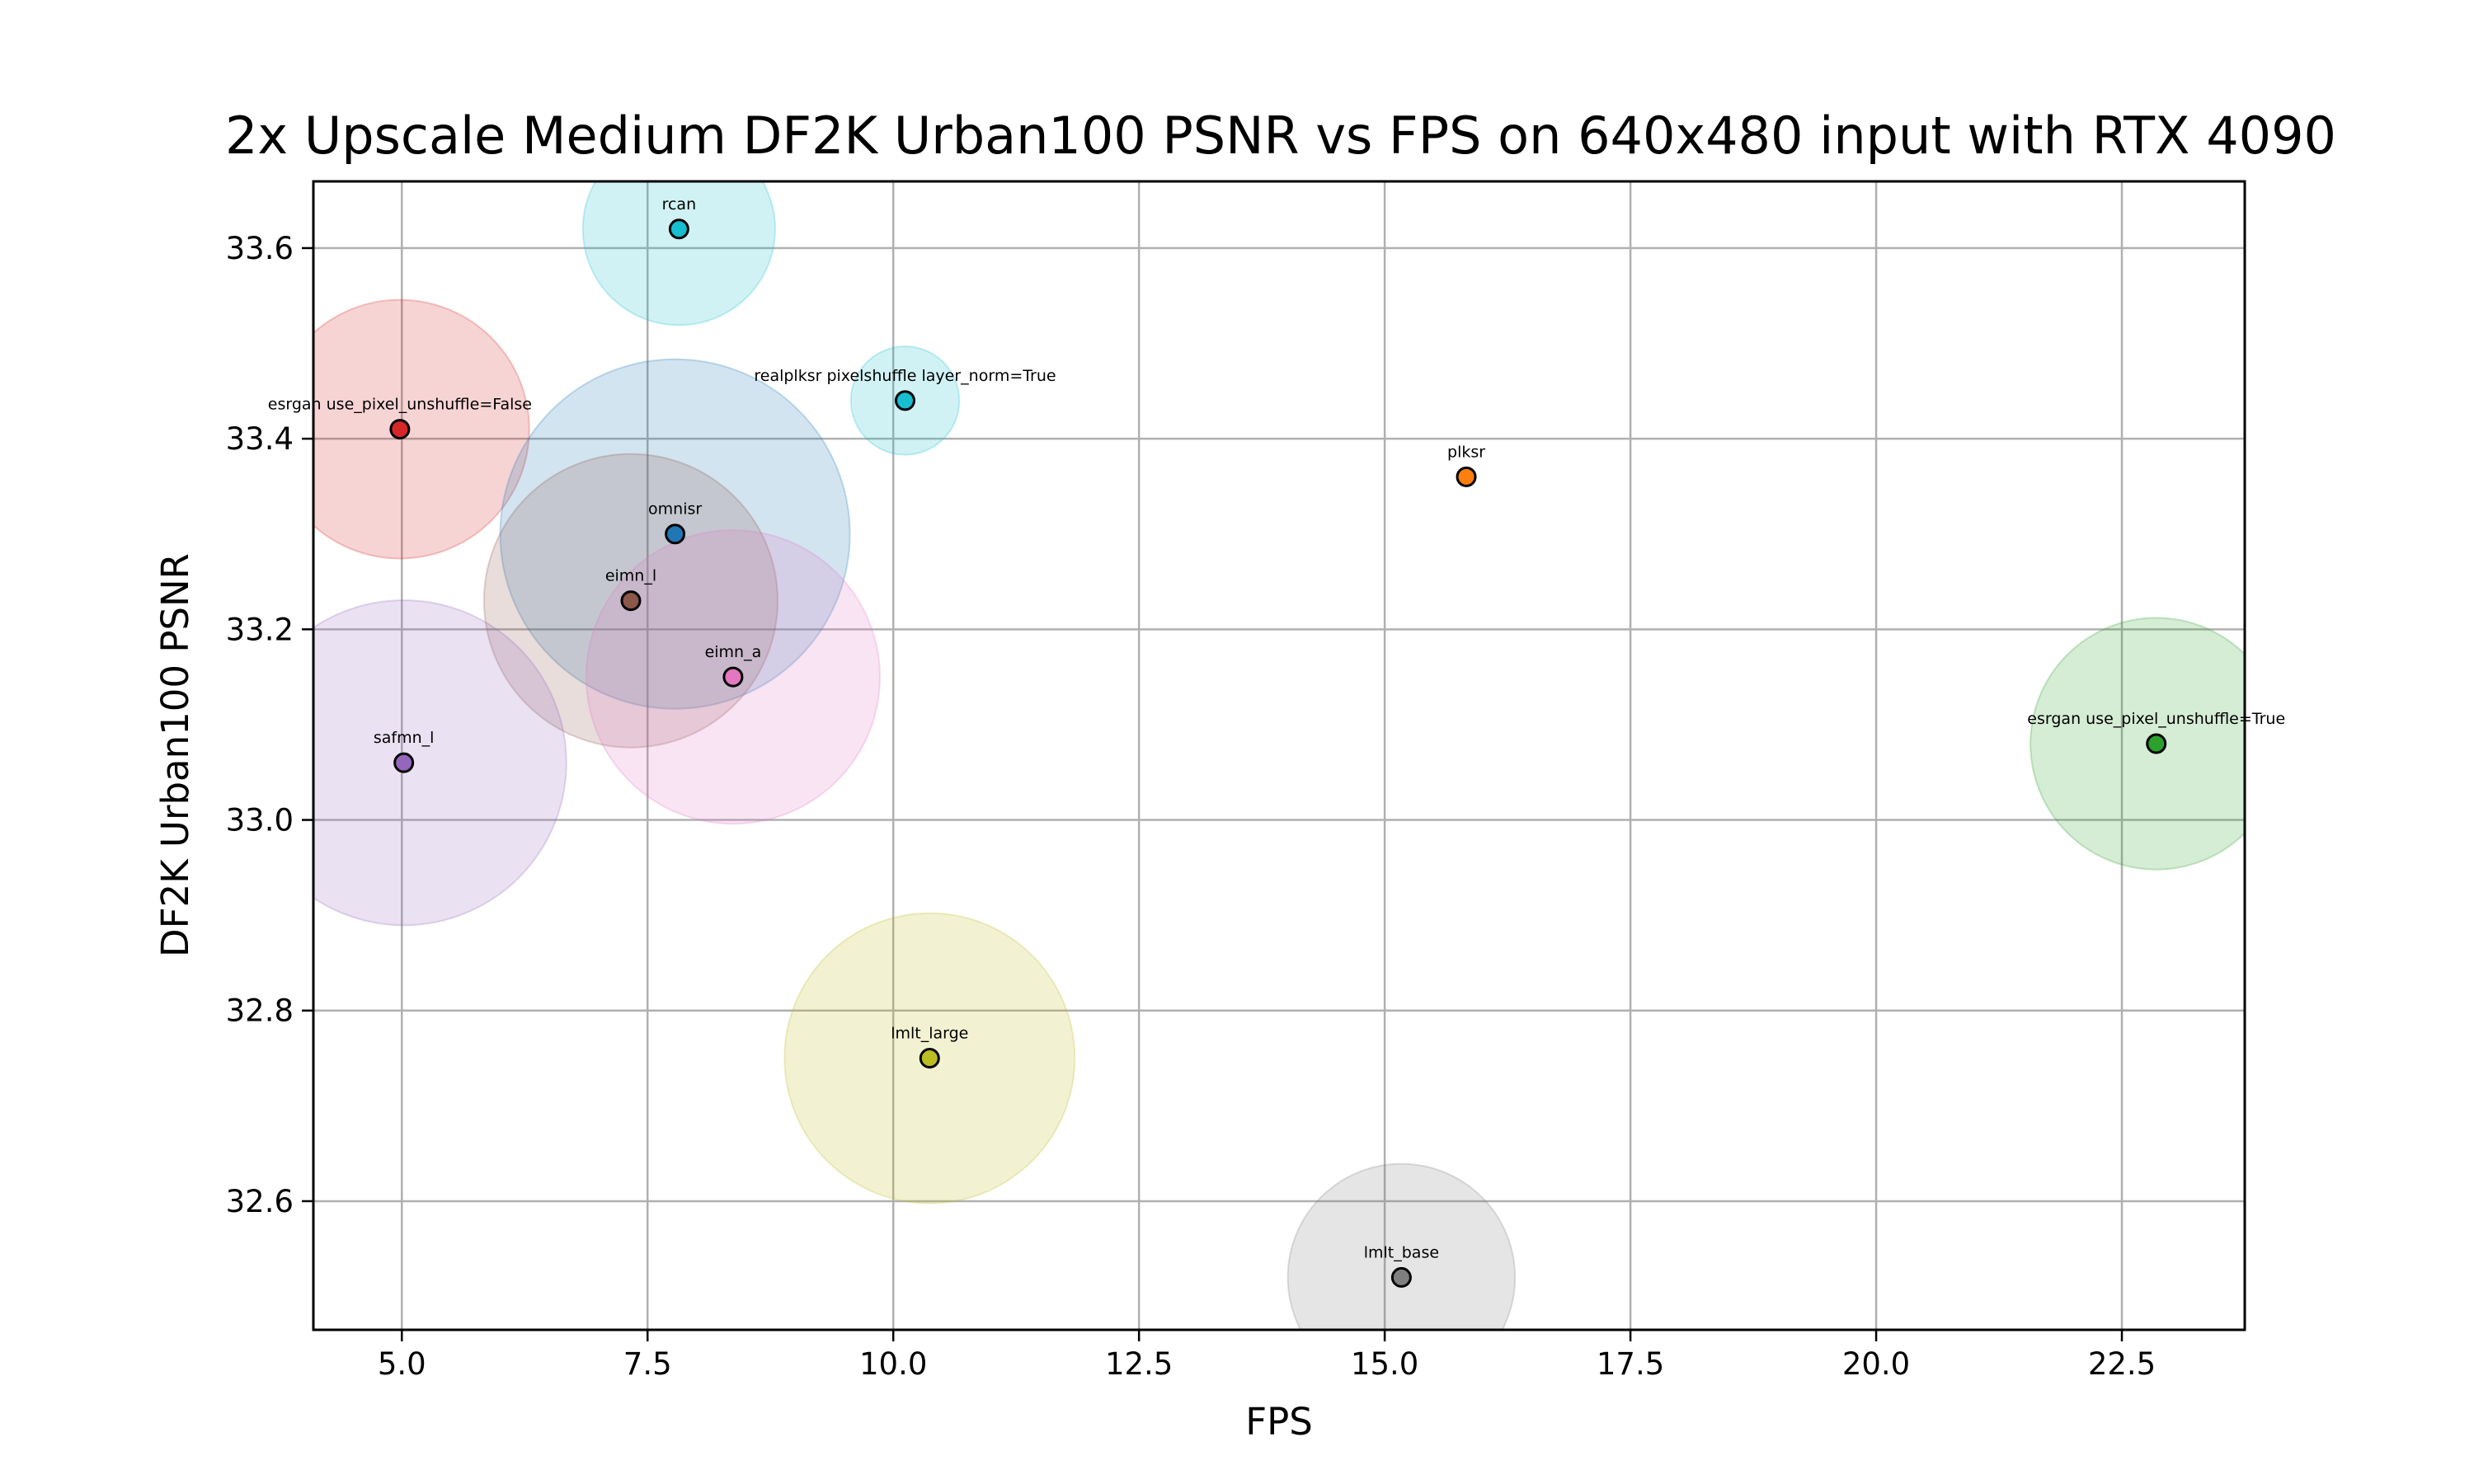  Describe the element at coordinates (675, 509) in the screenshot. I see `point-label: omnisr` at that location.